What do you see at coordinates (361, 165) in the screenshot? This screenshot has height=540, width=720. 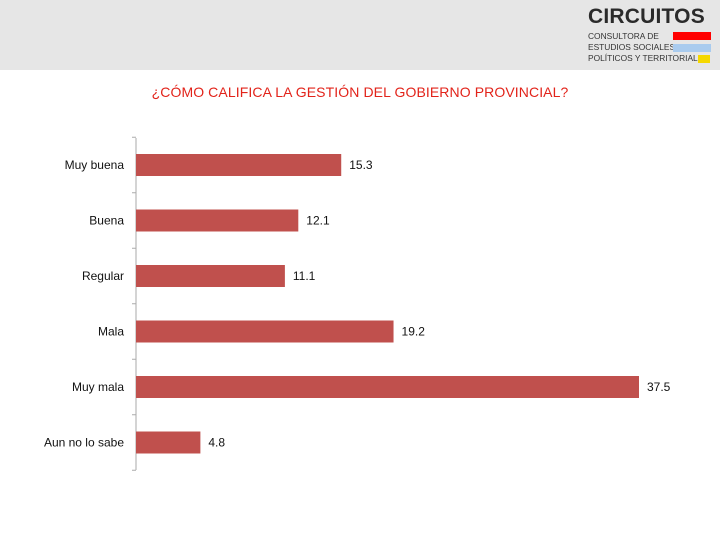 I see `value-label: 15.3` at bounding box center [361, 165].